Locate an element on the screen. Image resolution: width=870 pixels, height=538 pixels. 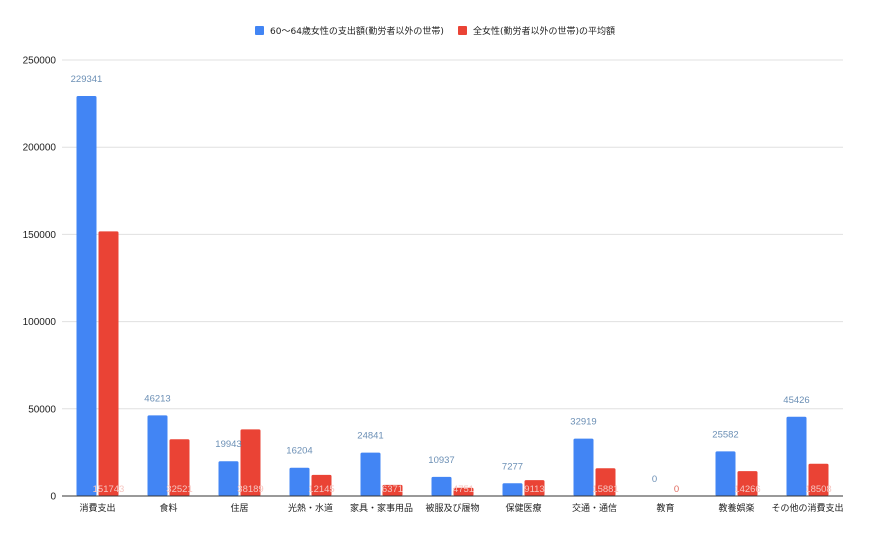
y-tick-label: 200000 is located at coordinates (40, 148).